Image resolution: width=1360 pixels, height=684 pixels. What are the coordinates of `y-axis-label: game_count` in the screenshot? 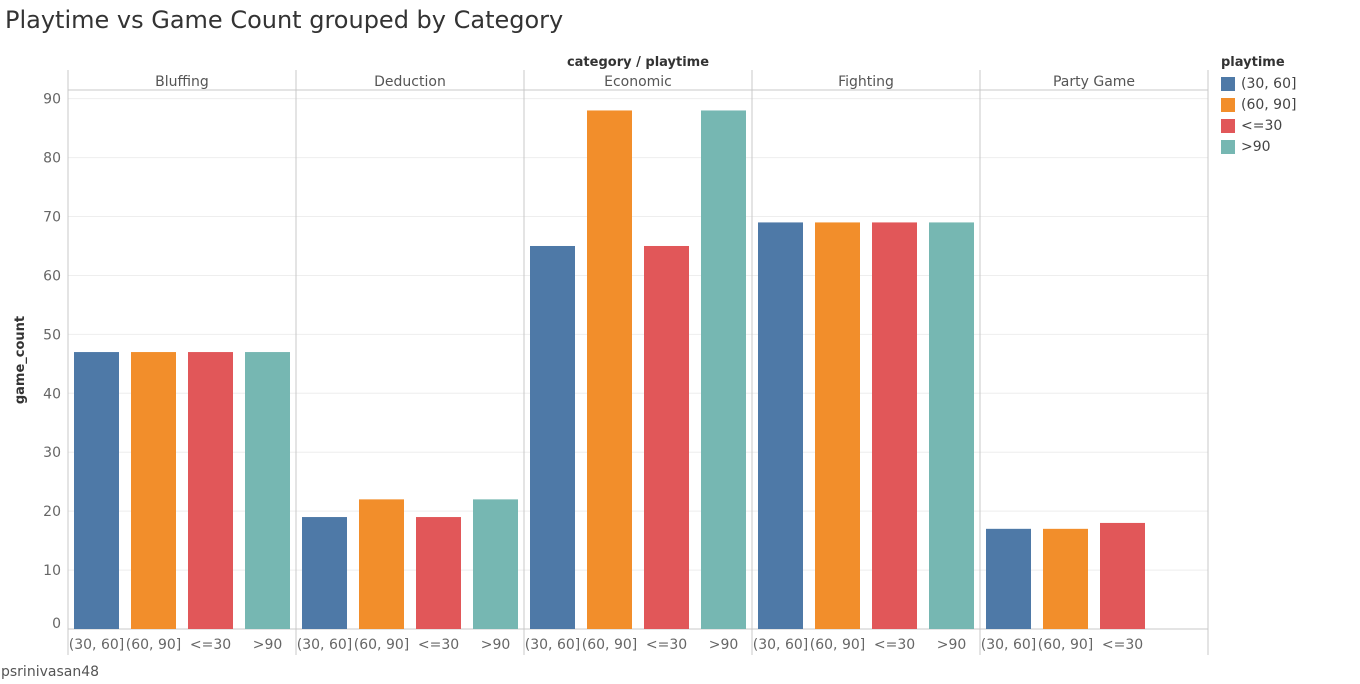 It's located at (20, 360).